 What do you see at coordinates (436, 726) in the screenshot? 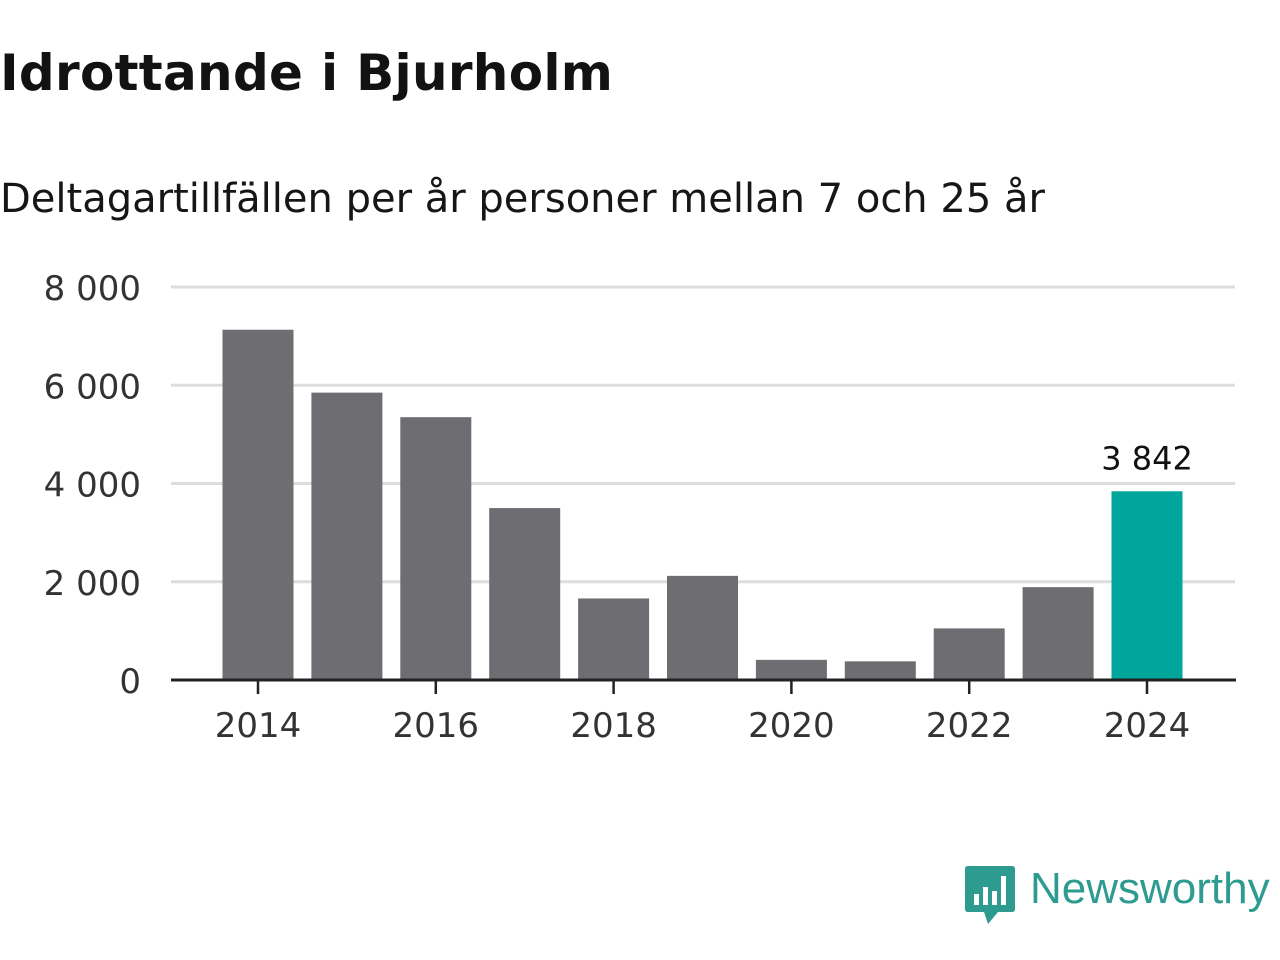
I see `x-tick-label: 2016` at bounding box center [436, 726].